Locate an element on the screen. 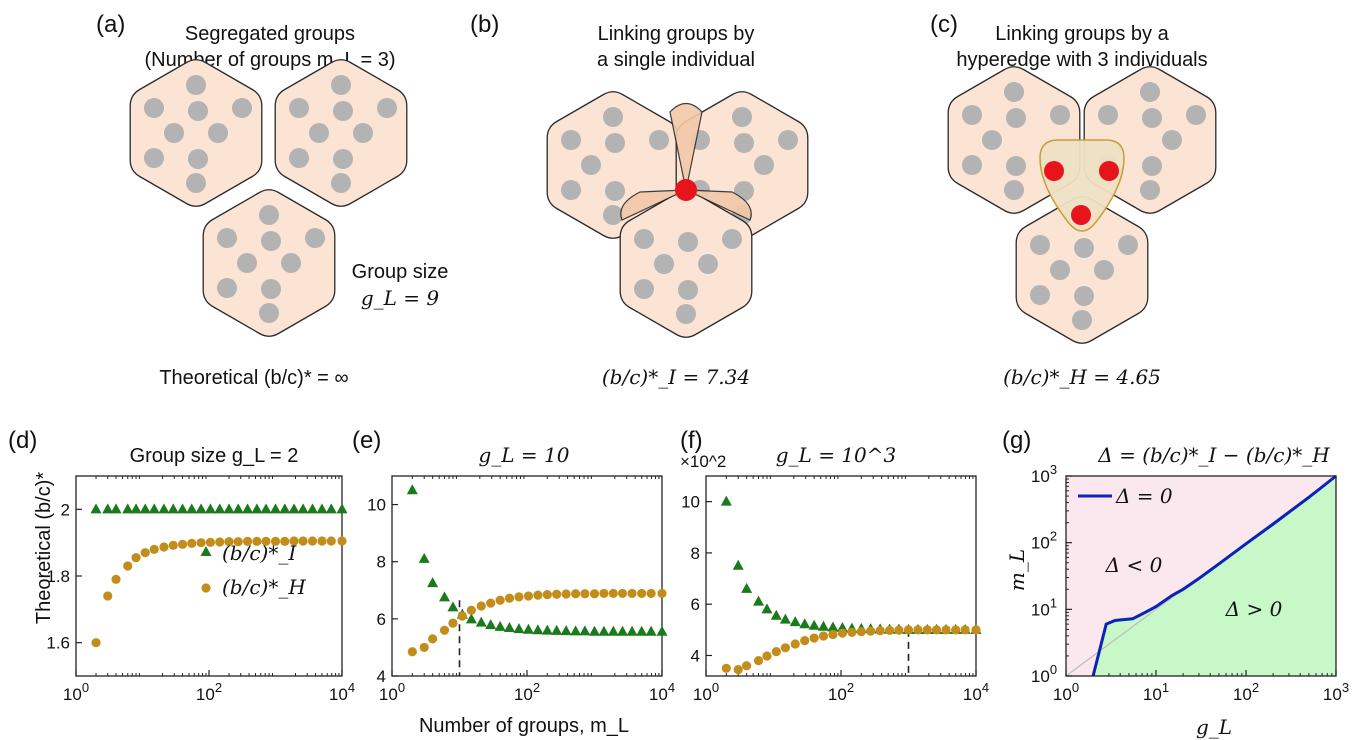 The height and width of the screenshot is (740, 1363). legend-label: Δ = 0 is located at coordinates (1144, 496).